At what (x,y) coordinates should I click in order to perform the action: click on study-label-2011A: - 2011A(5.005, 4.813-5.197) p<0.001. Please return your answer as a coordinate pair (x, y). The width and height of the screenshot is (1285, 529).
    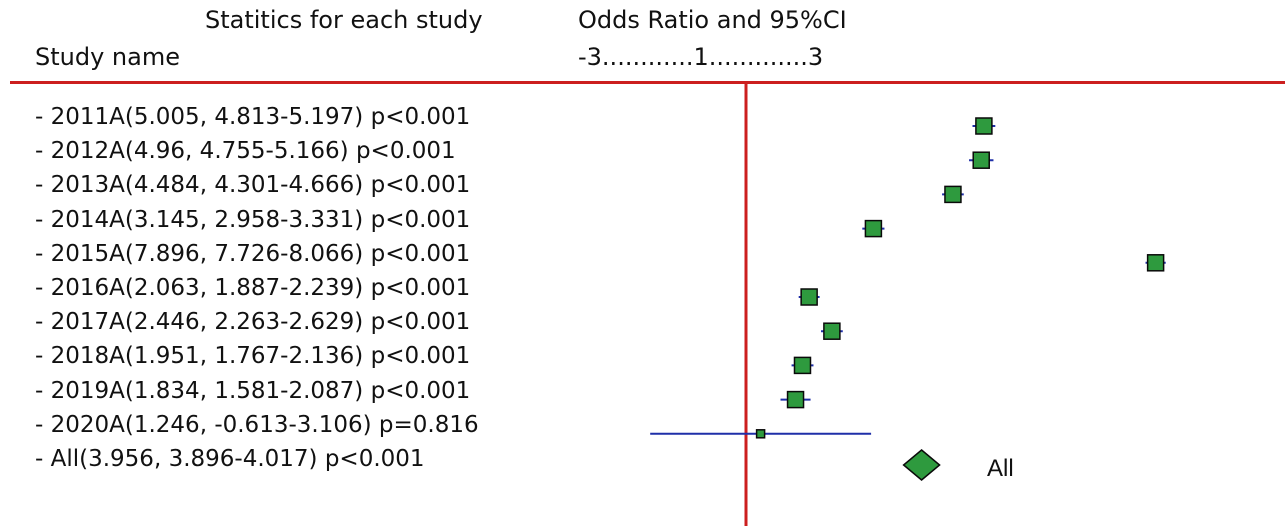
    Looking at the image, I should click on (253, 117).